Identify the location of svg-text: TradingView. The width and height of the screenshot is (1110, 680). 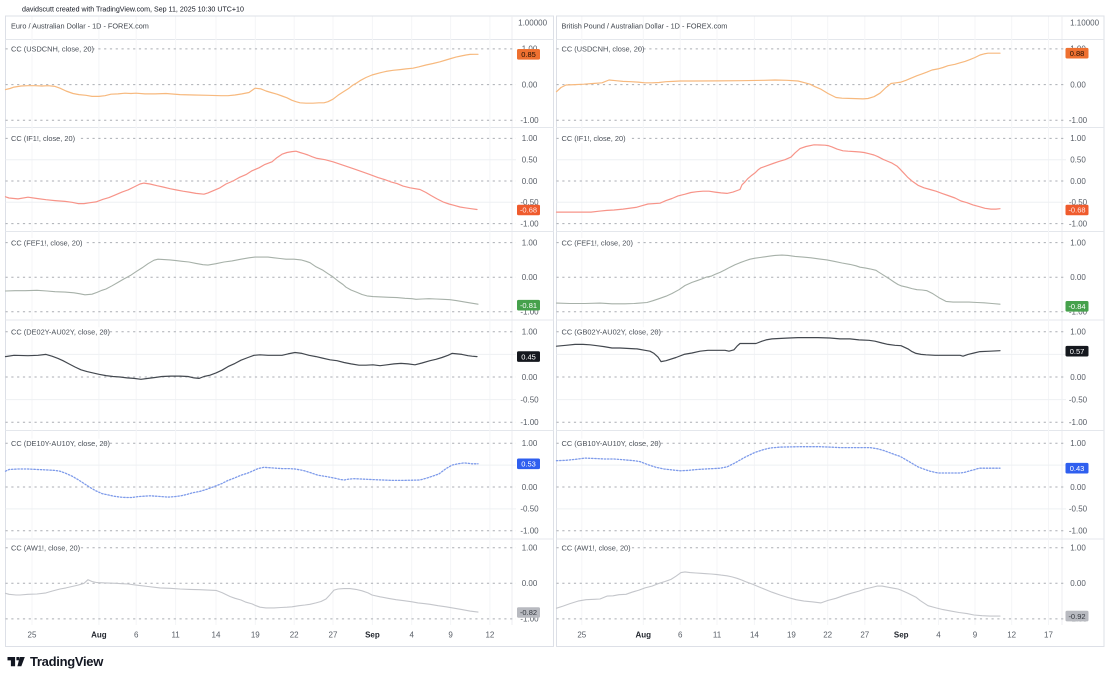
(67, 661).